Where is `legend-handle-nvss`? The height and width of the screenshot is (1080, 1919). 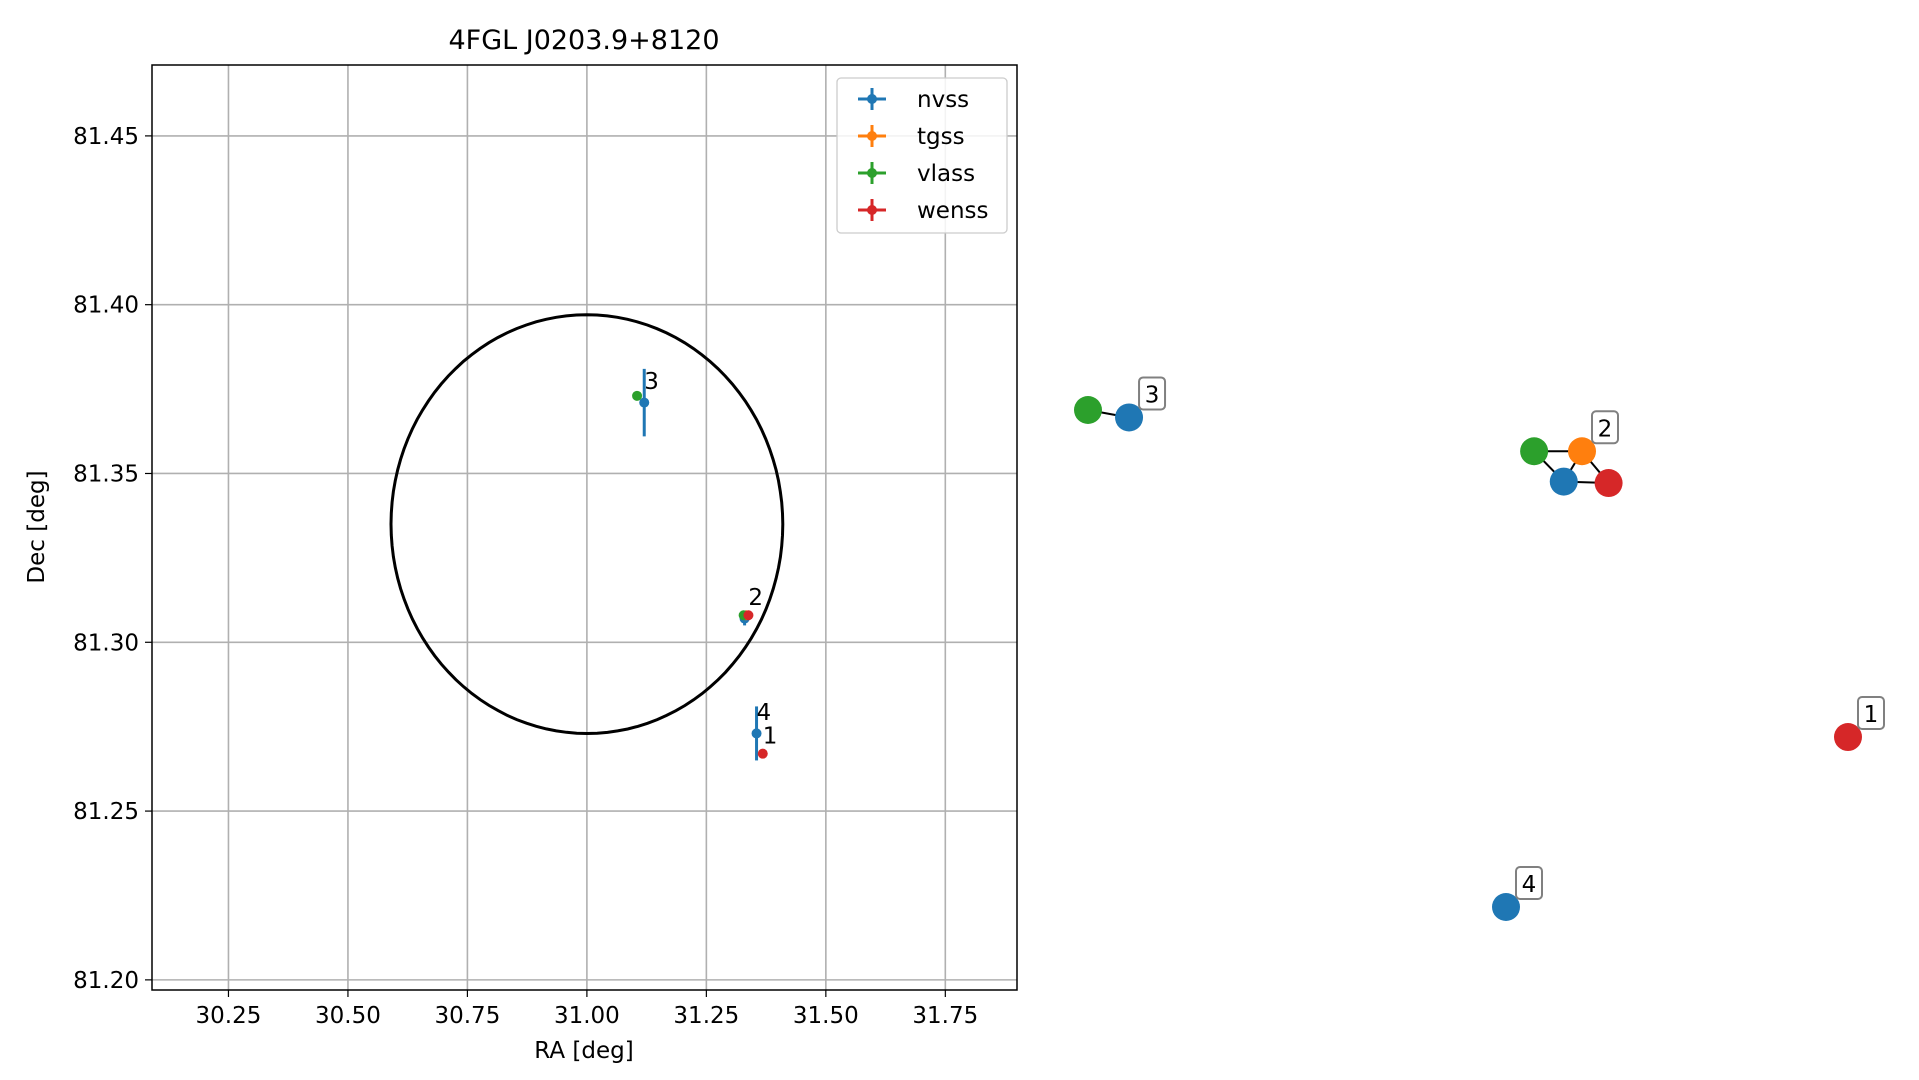 legend-handle-nvss is located at coordinates (872, 99).